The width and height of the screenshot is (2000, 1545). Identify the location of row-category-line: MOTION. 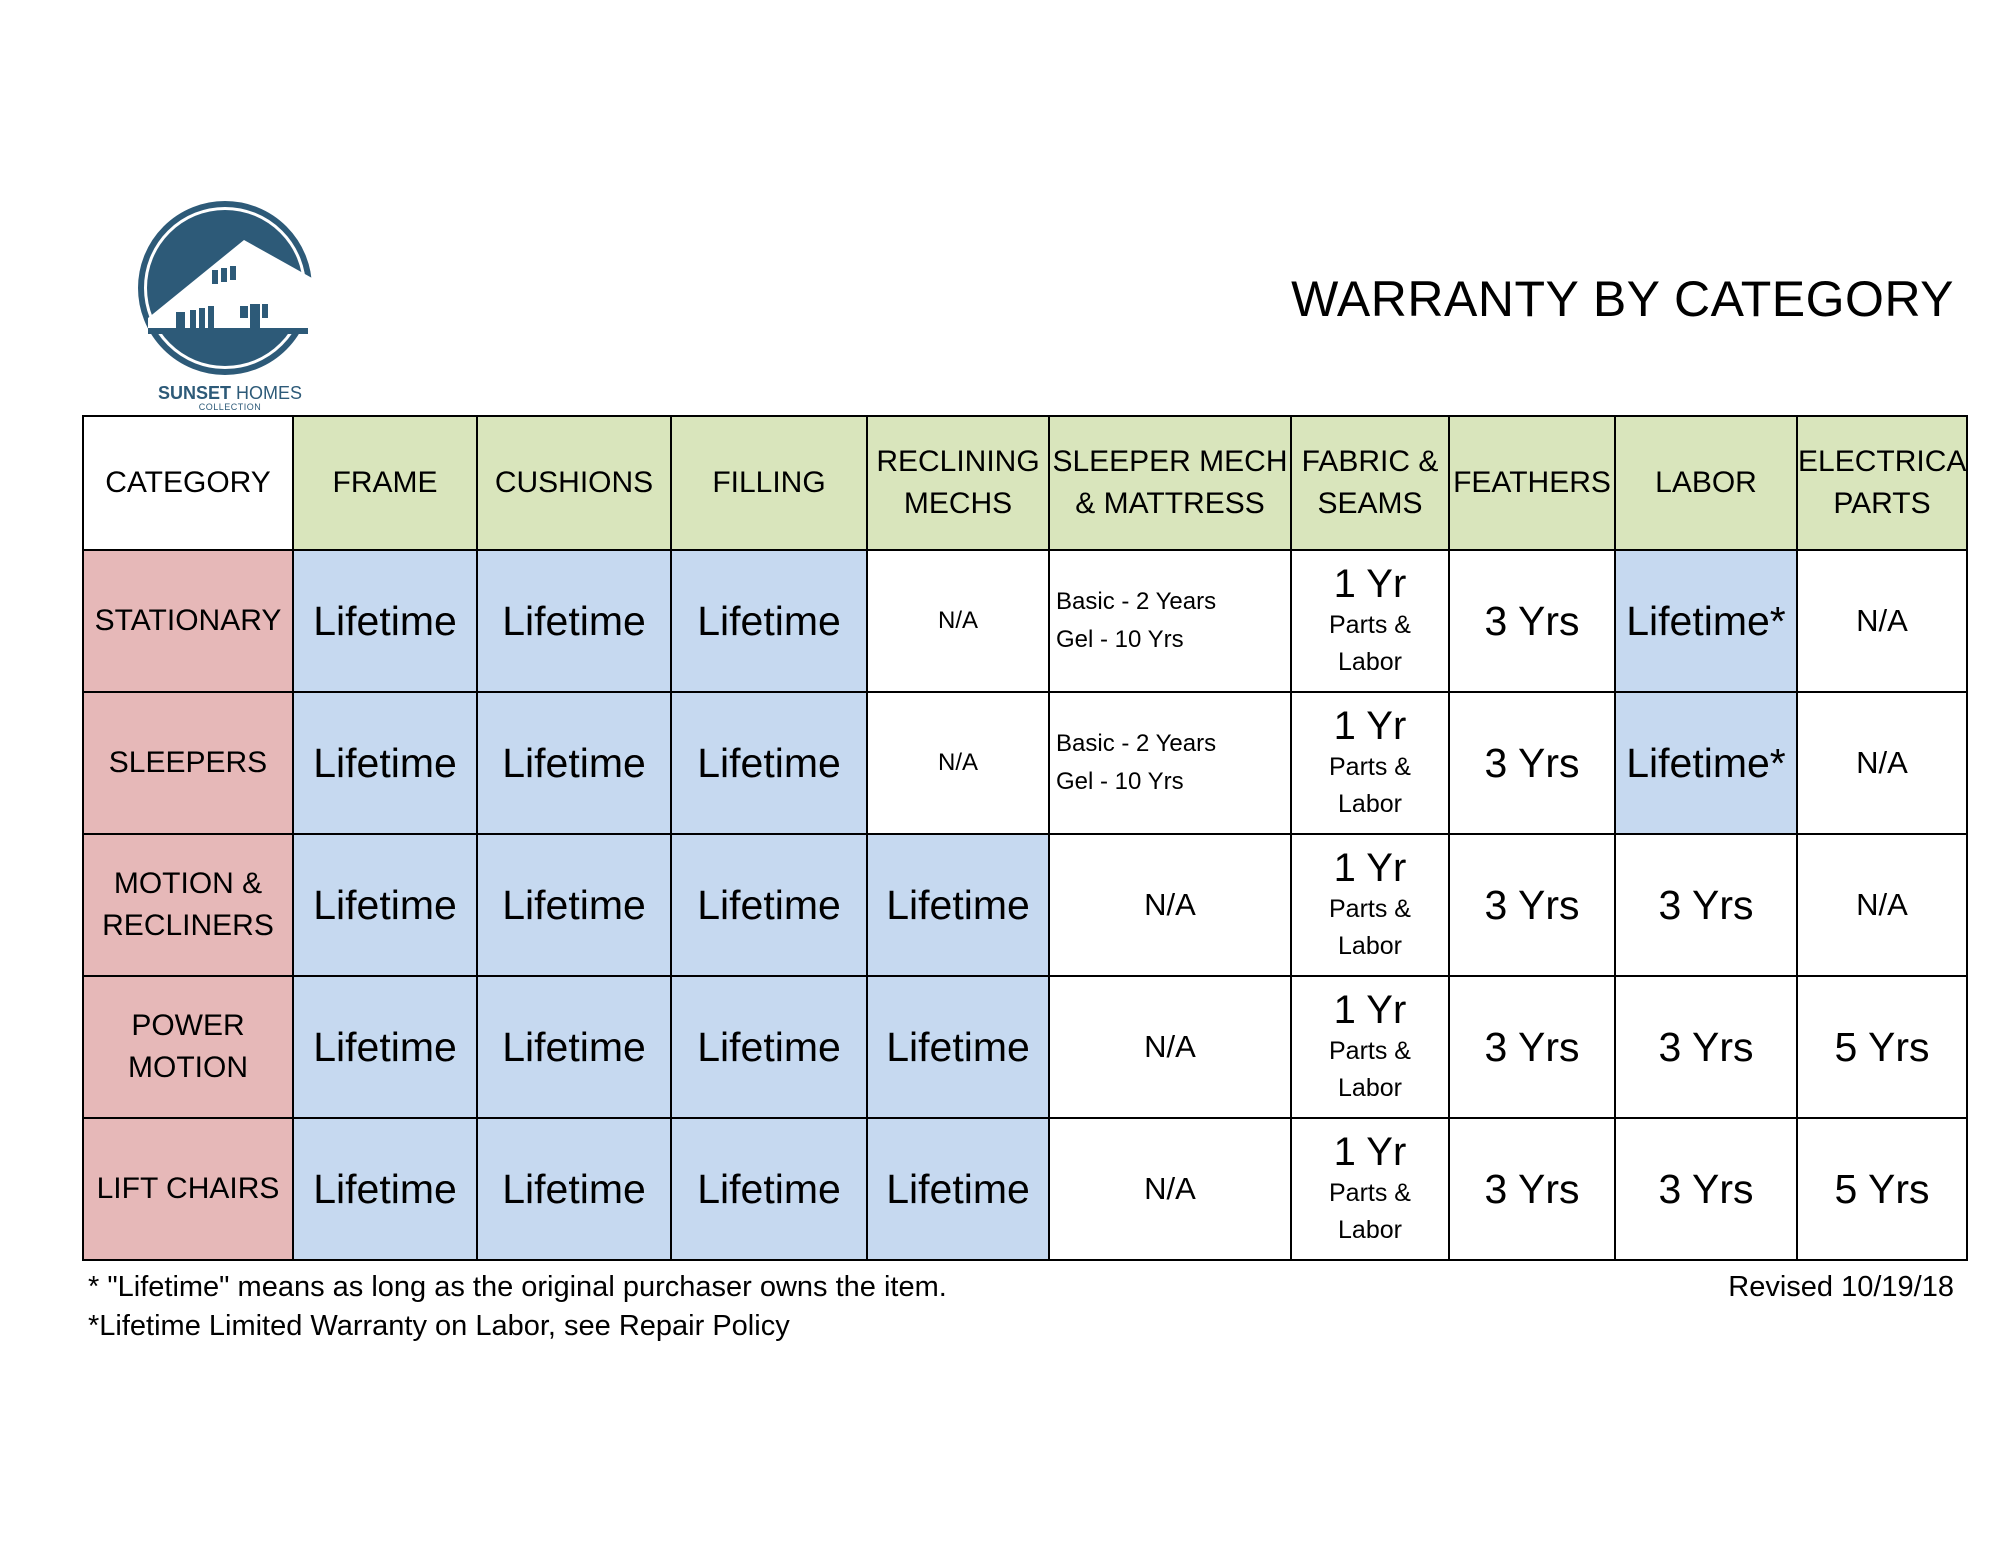
(188, 1067).